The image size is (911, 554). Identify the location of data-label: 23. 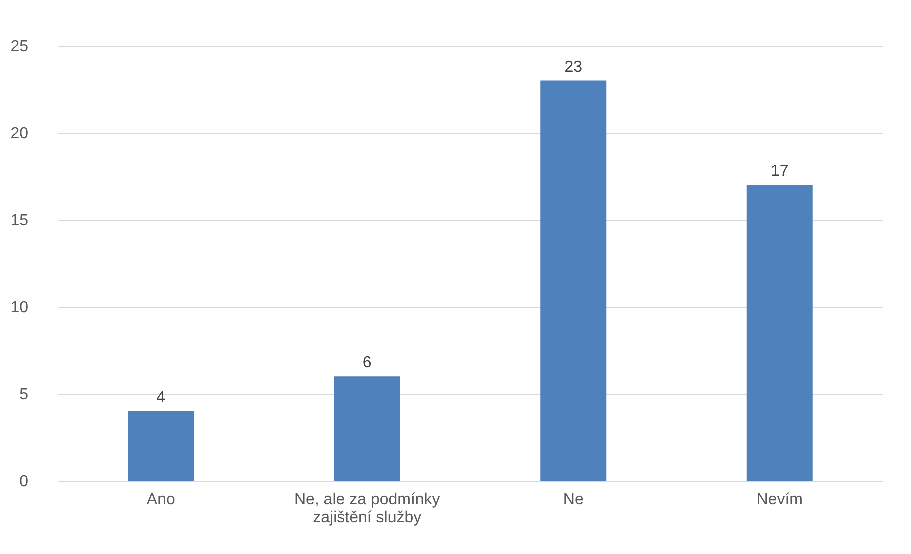
(573, 67).